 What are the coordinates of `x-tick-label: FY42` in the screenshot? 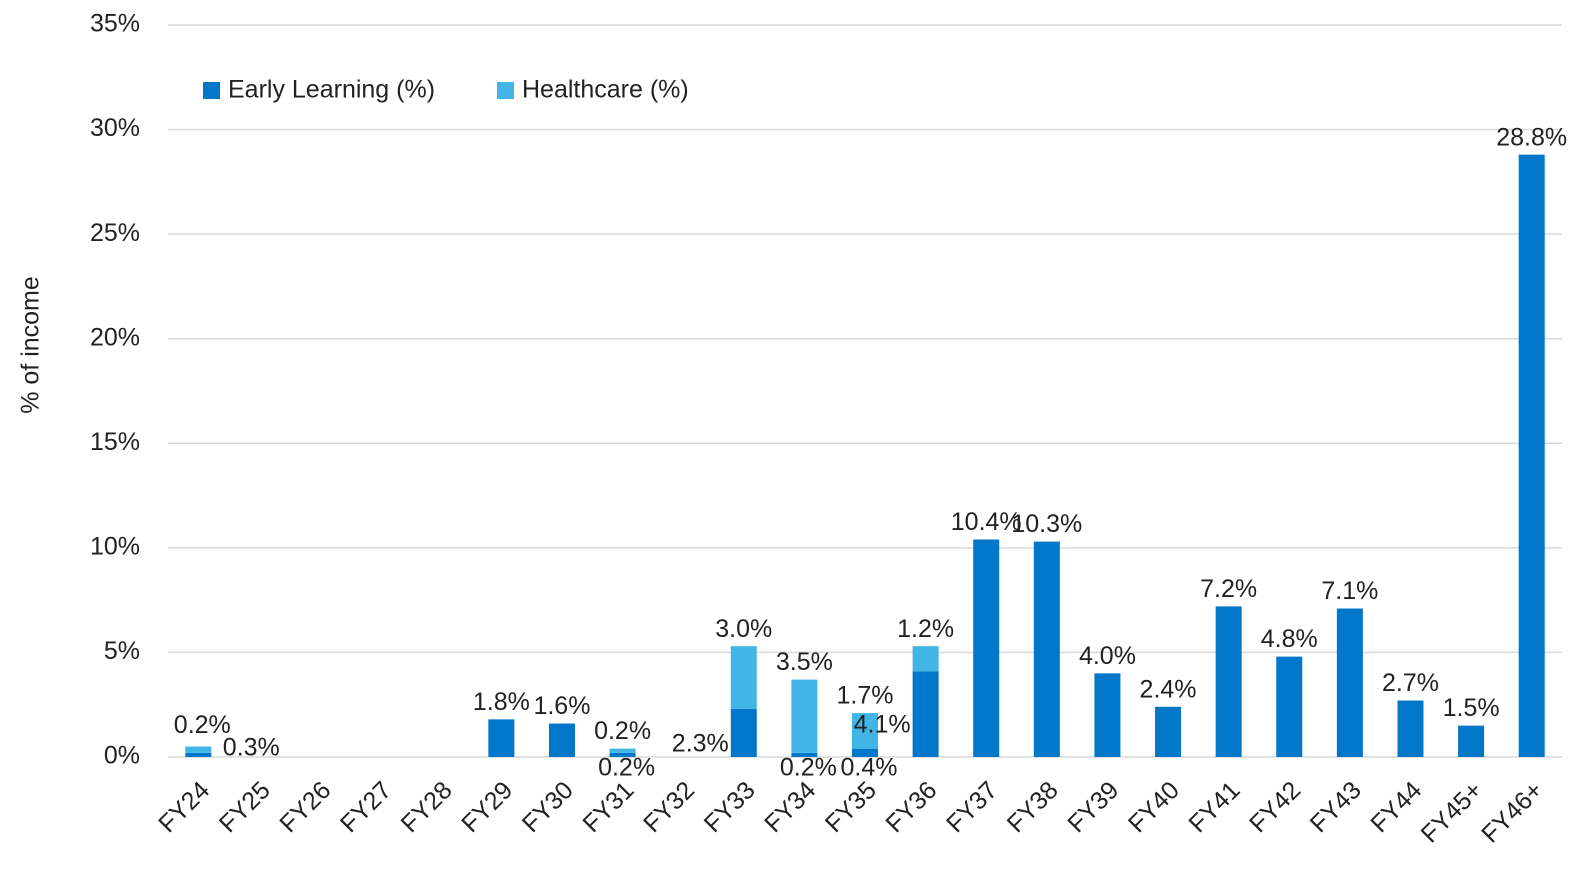 It's located at (1275, 807).